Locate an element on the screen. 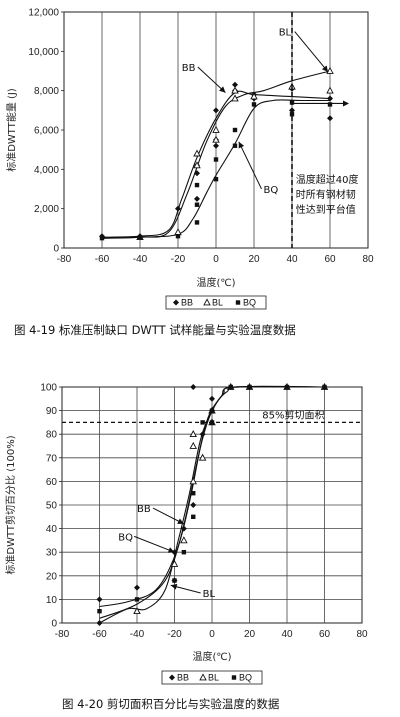  shear-legend-marker-bq is located at coordinates (234, 677).